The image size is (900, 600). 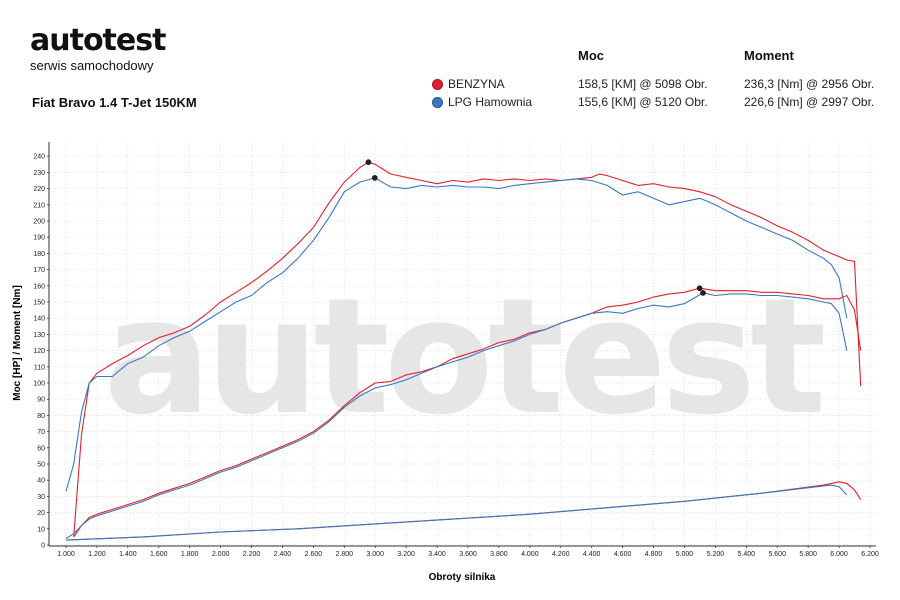 What do you see at coordinates (490, 102) in the screenshot?
I see `legend-label: LPG Hamownia` at bounding box center [490, 102].